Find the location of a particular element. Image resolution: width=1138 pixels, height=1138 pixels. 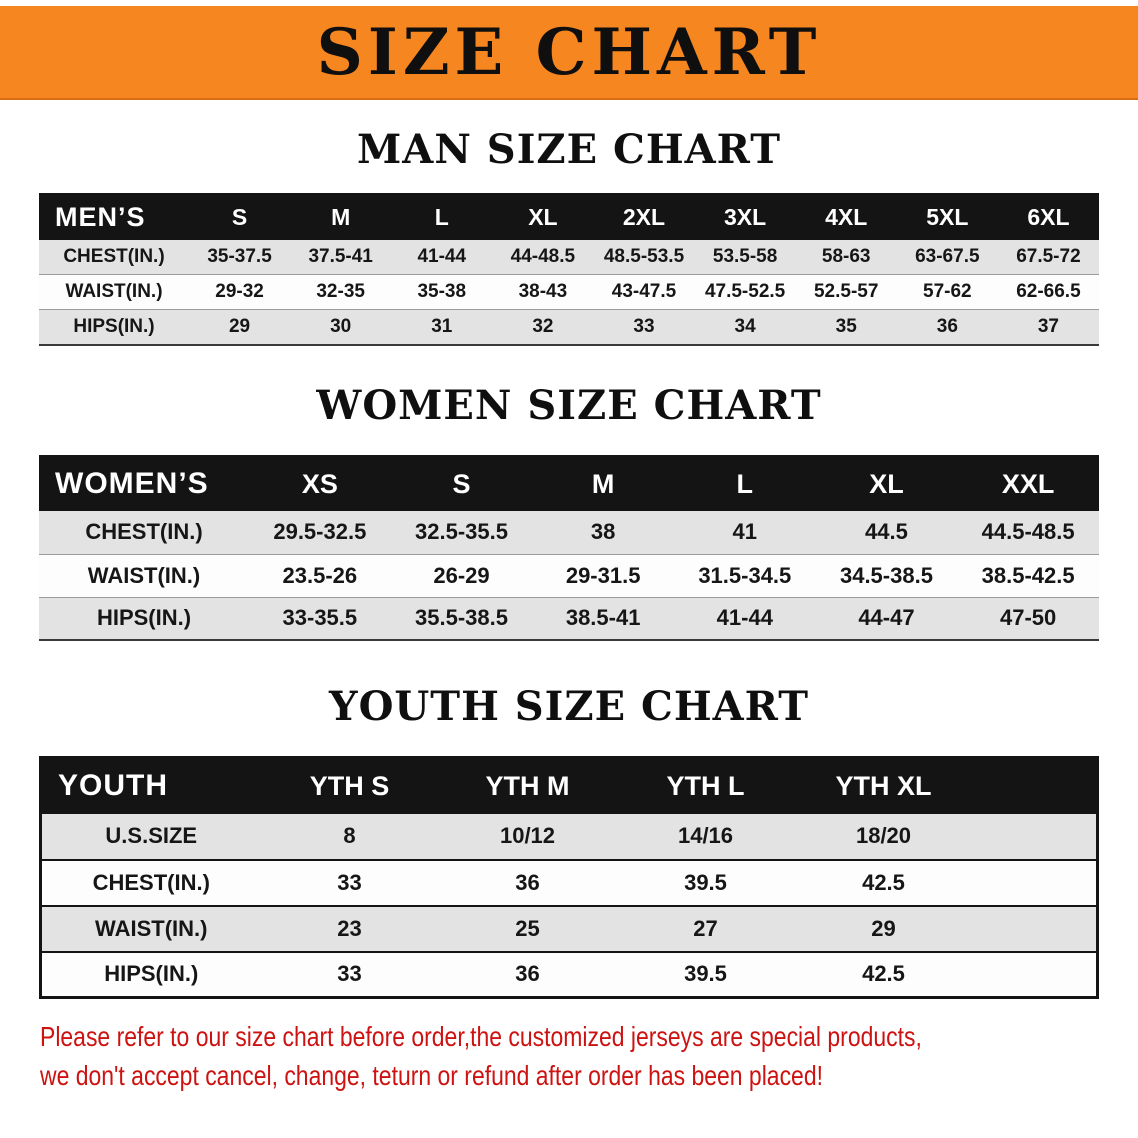

size-value-cell: 31.5-34.5 is located at coordinates (745, 575).